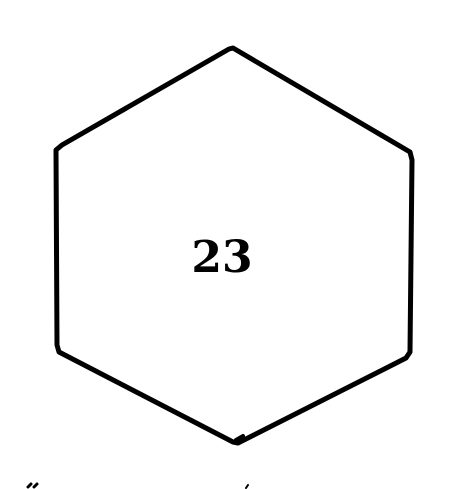 Image resolution: width=456 pixels, height=489 pixels. What do you see at coordinates (221, 257) in the screenshot?
I see `hexagon-number: 23` at bounding box center [221, 257].